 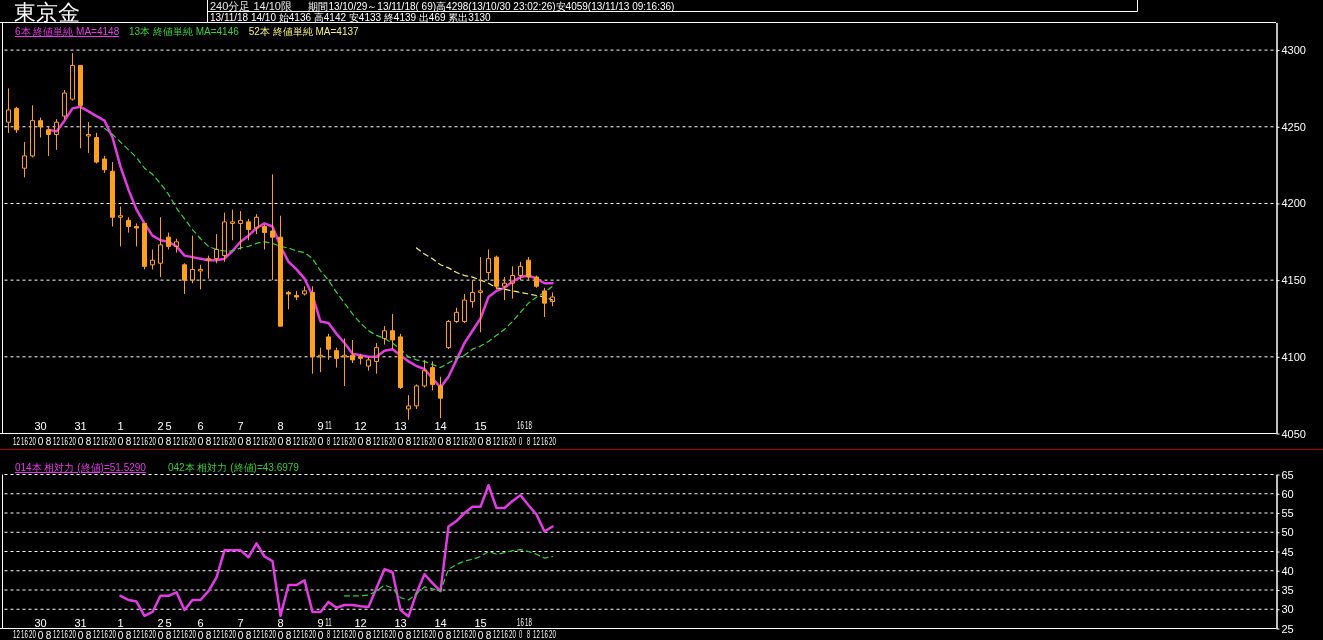 I want to click on y-tick-label: 4100, so click(x=1293, y=356).